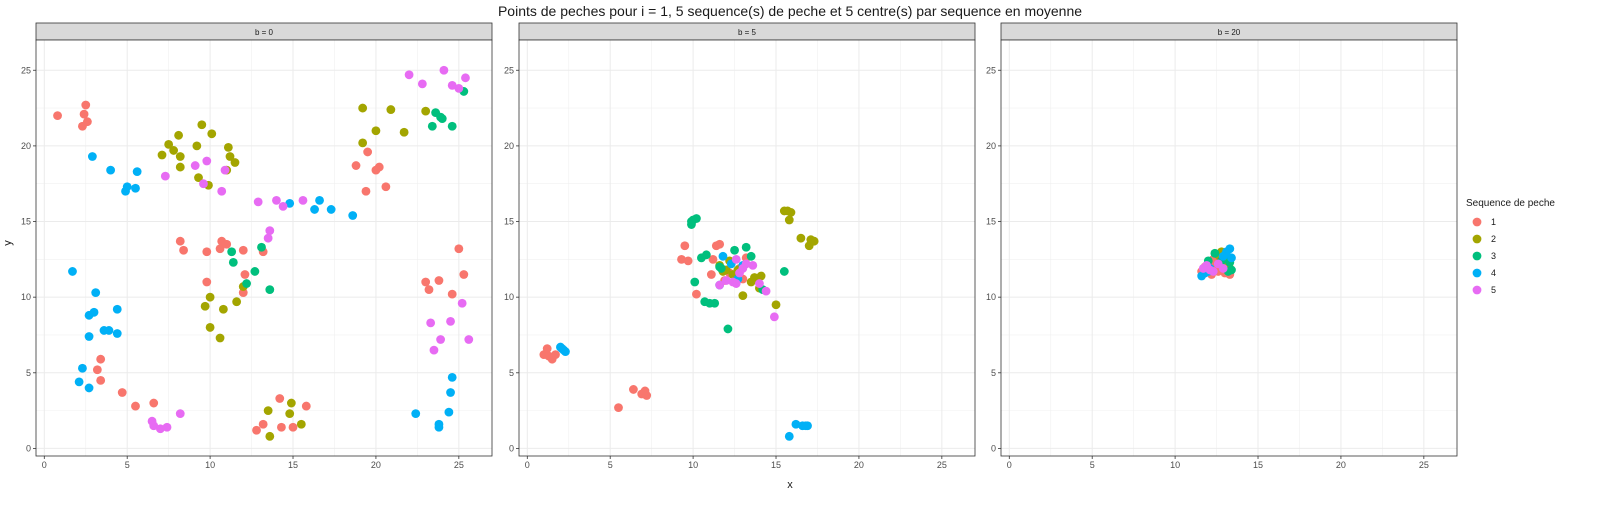  What do you see at coordinates (509, 70) in the screenshot?
I see `y-tick-label: 25` at bounding box center [509, 70].